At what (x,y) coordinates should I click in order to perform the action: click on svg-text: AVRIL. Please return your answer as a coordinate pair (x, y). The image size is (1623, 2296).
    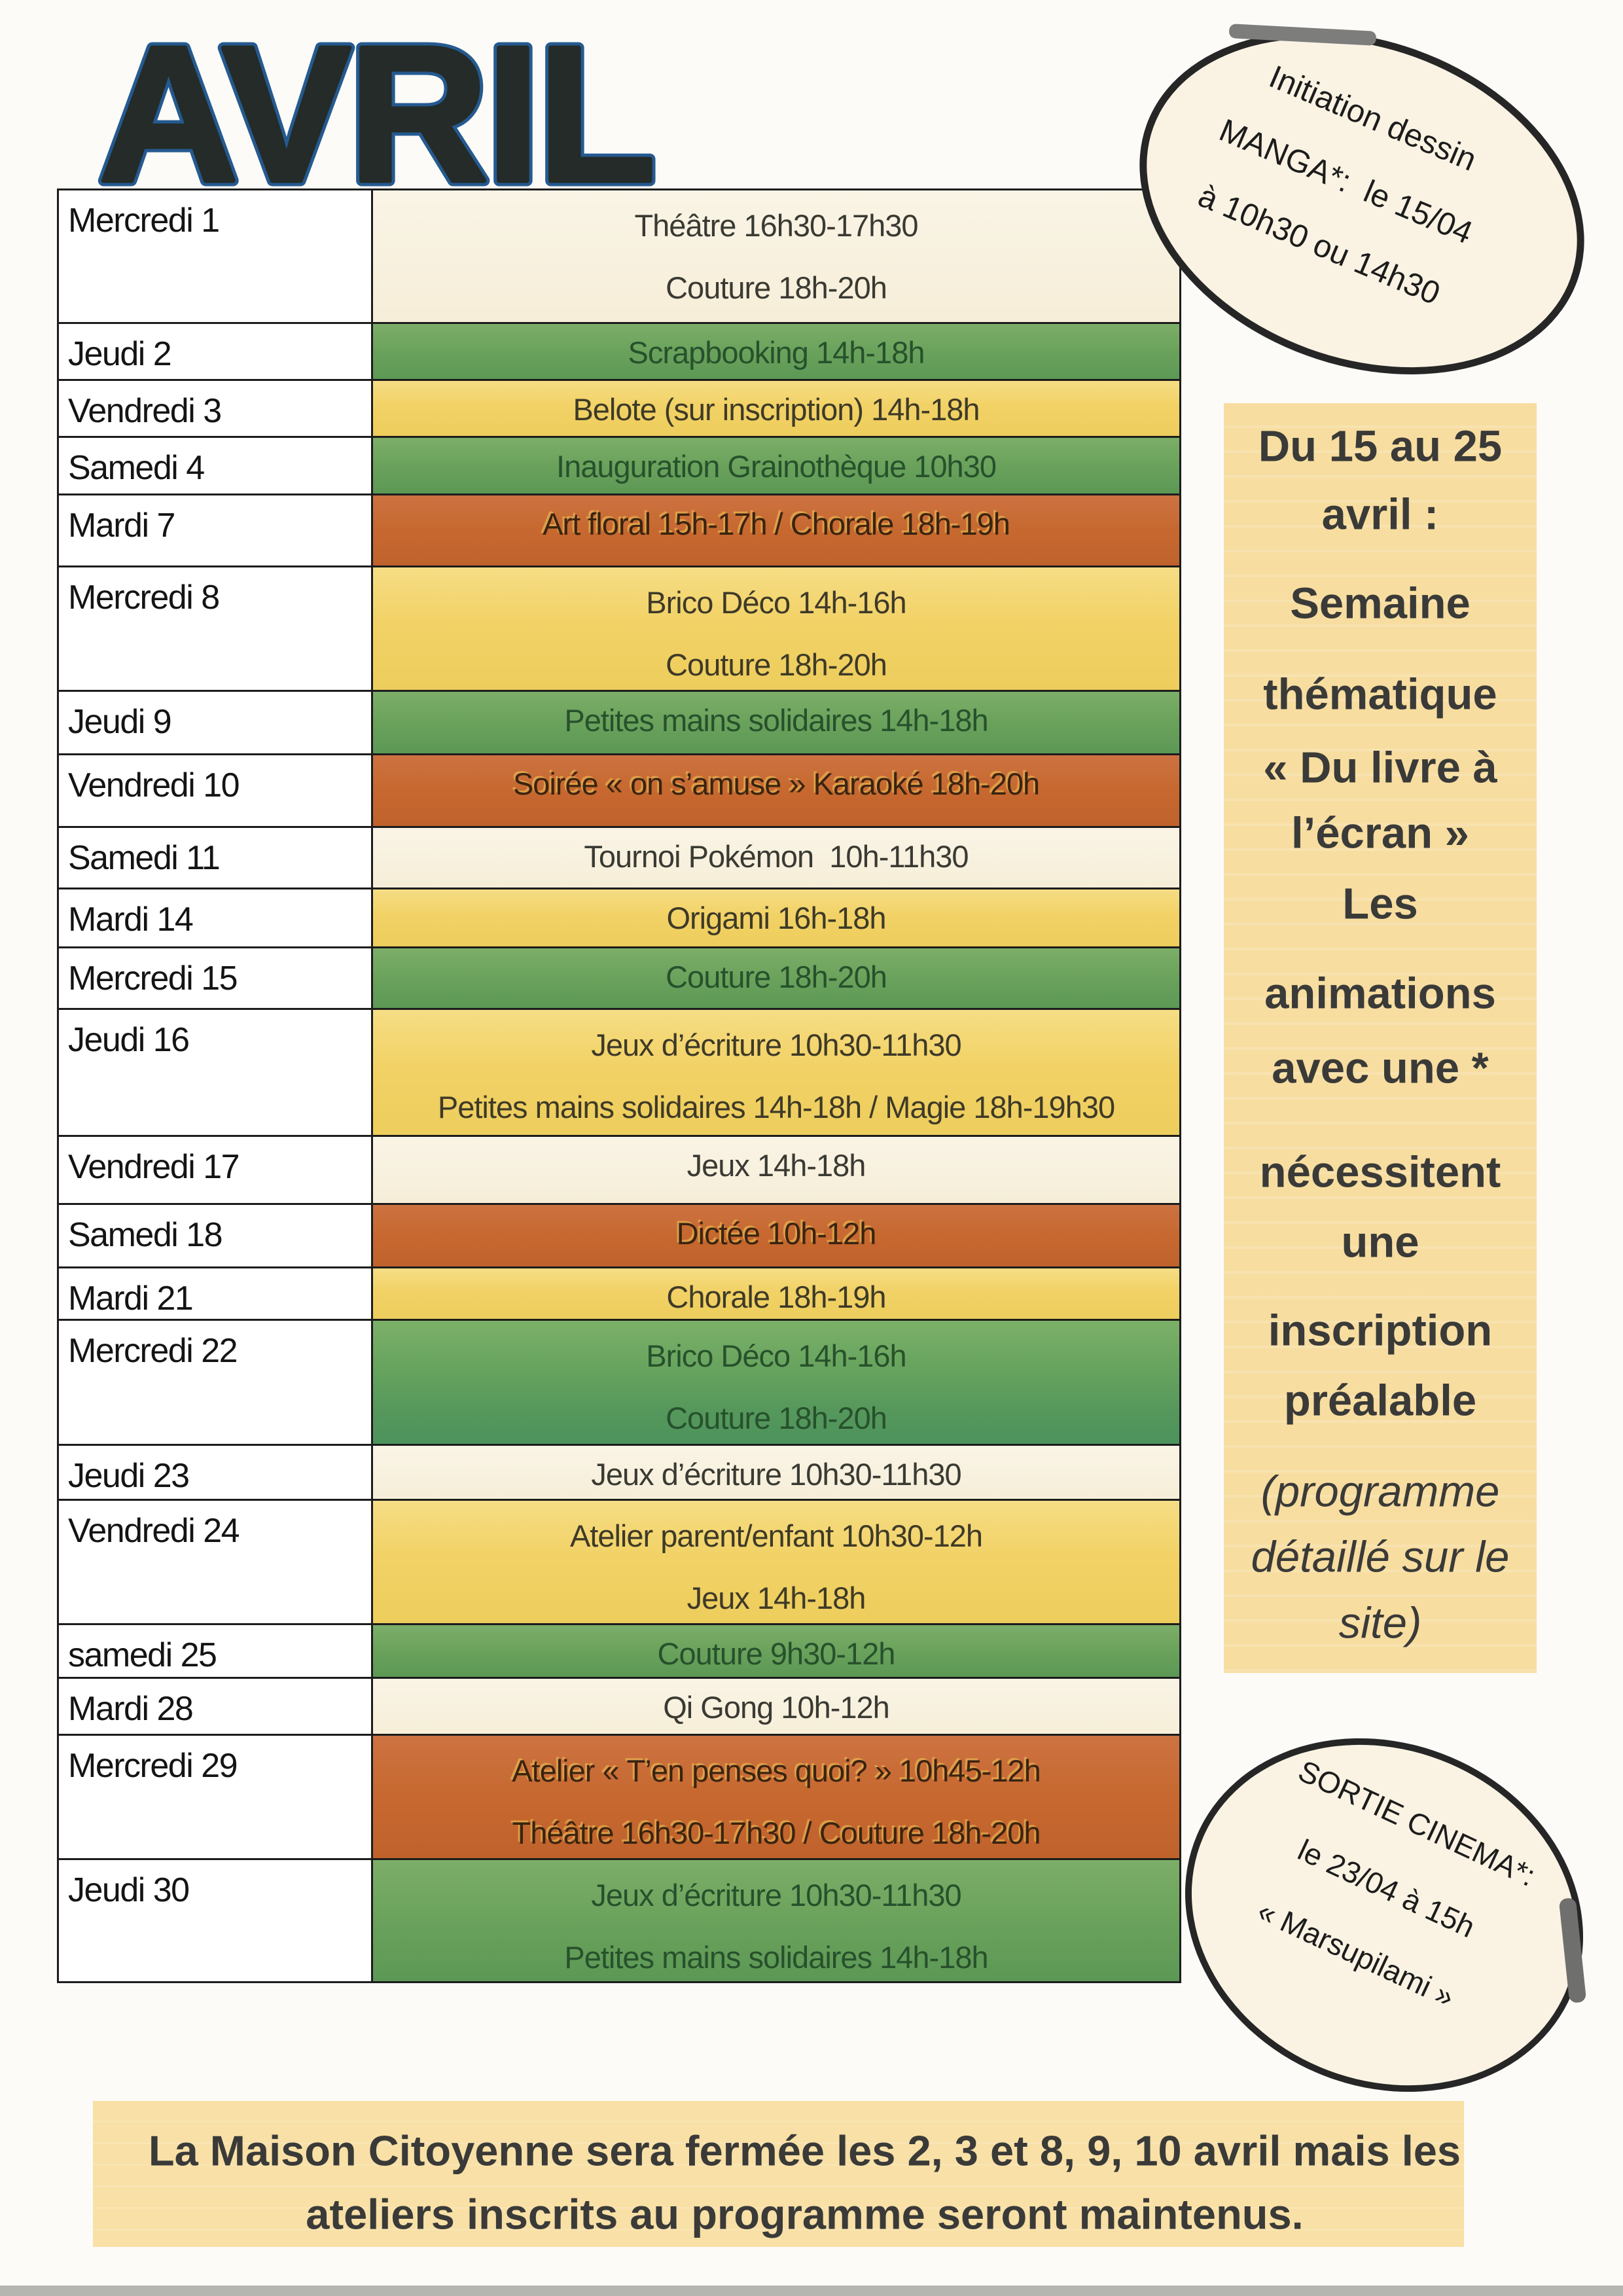
    Looking at the image, I should click on (376, 101).